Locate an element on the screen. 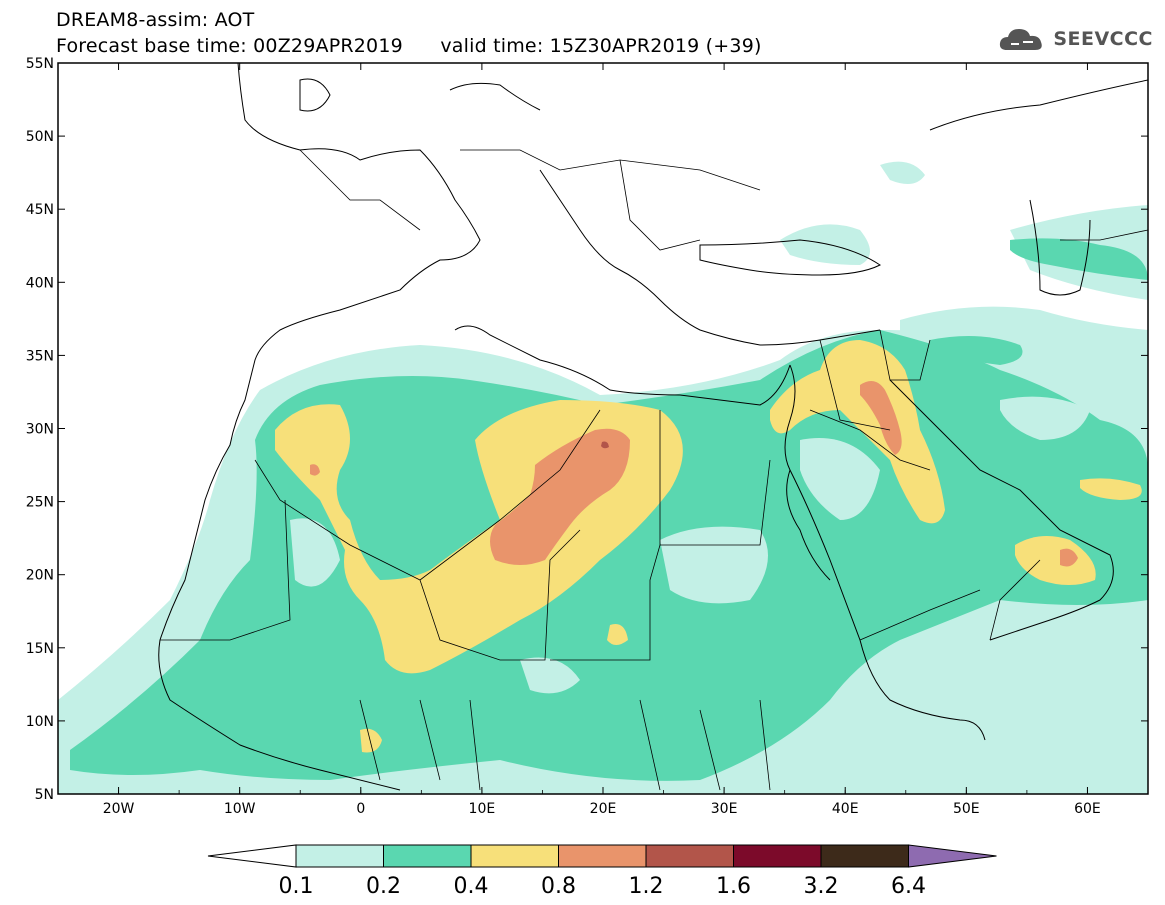 This screenshot has width=1165, height=905. lat-tick-label: 45N is located at coordinates (40, 210).